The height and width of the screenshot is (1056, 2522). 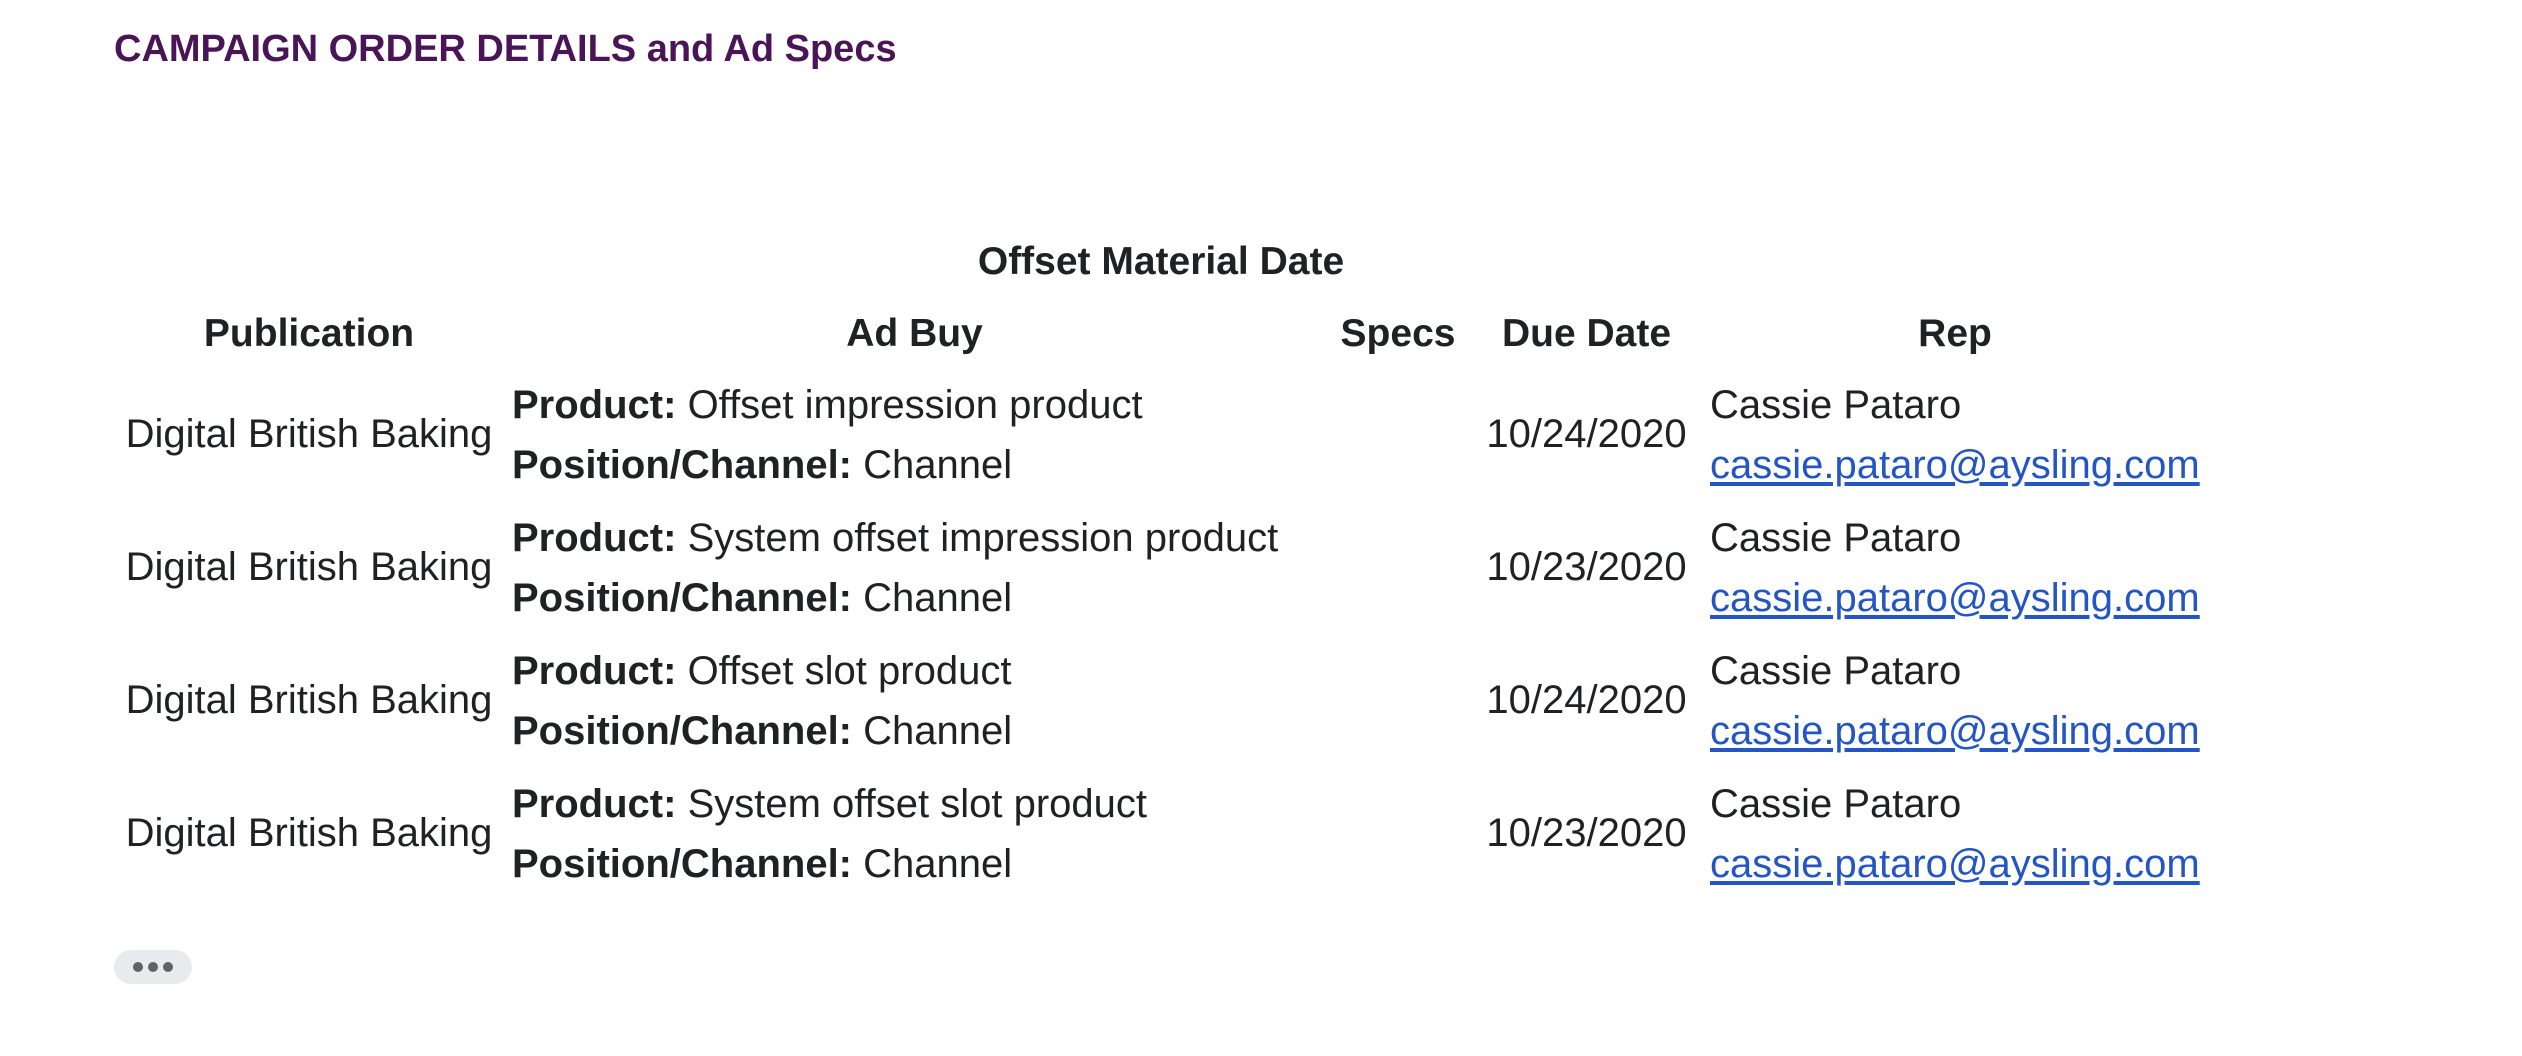 What do you see at coordinates (1161, 261) in the screenshot?
I see `section-title: Offset Material Date` at bounding box center [1161, 261].